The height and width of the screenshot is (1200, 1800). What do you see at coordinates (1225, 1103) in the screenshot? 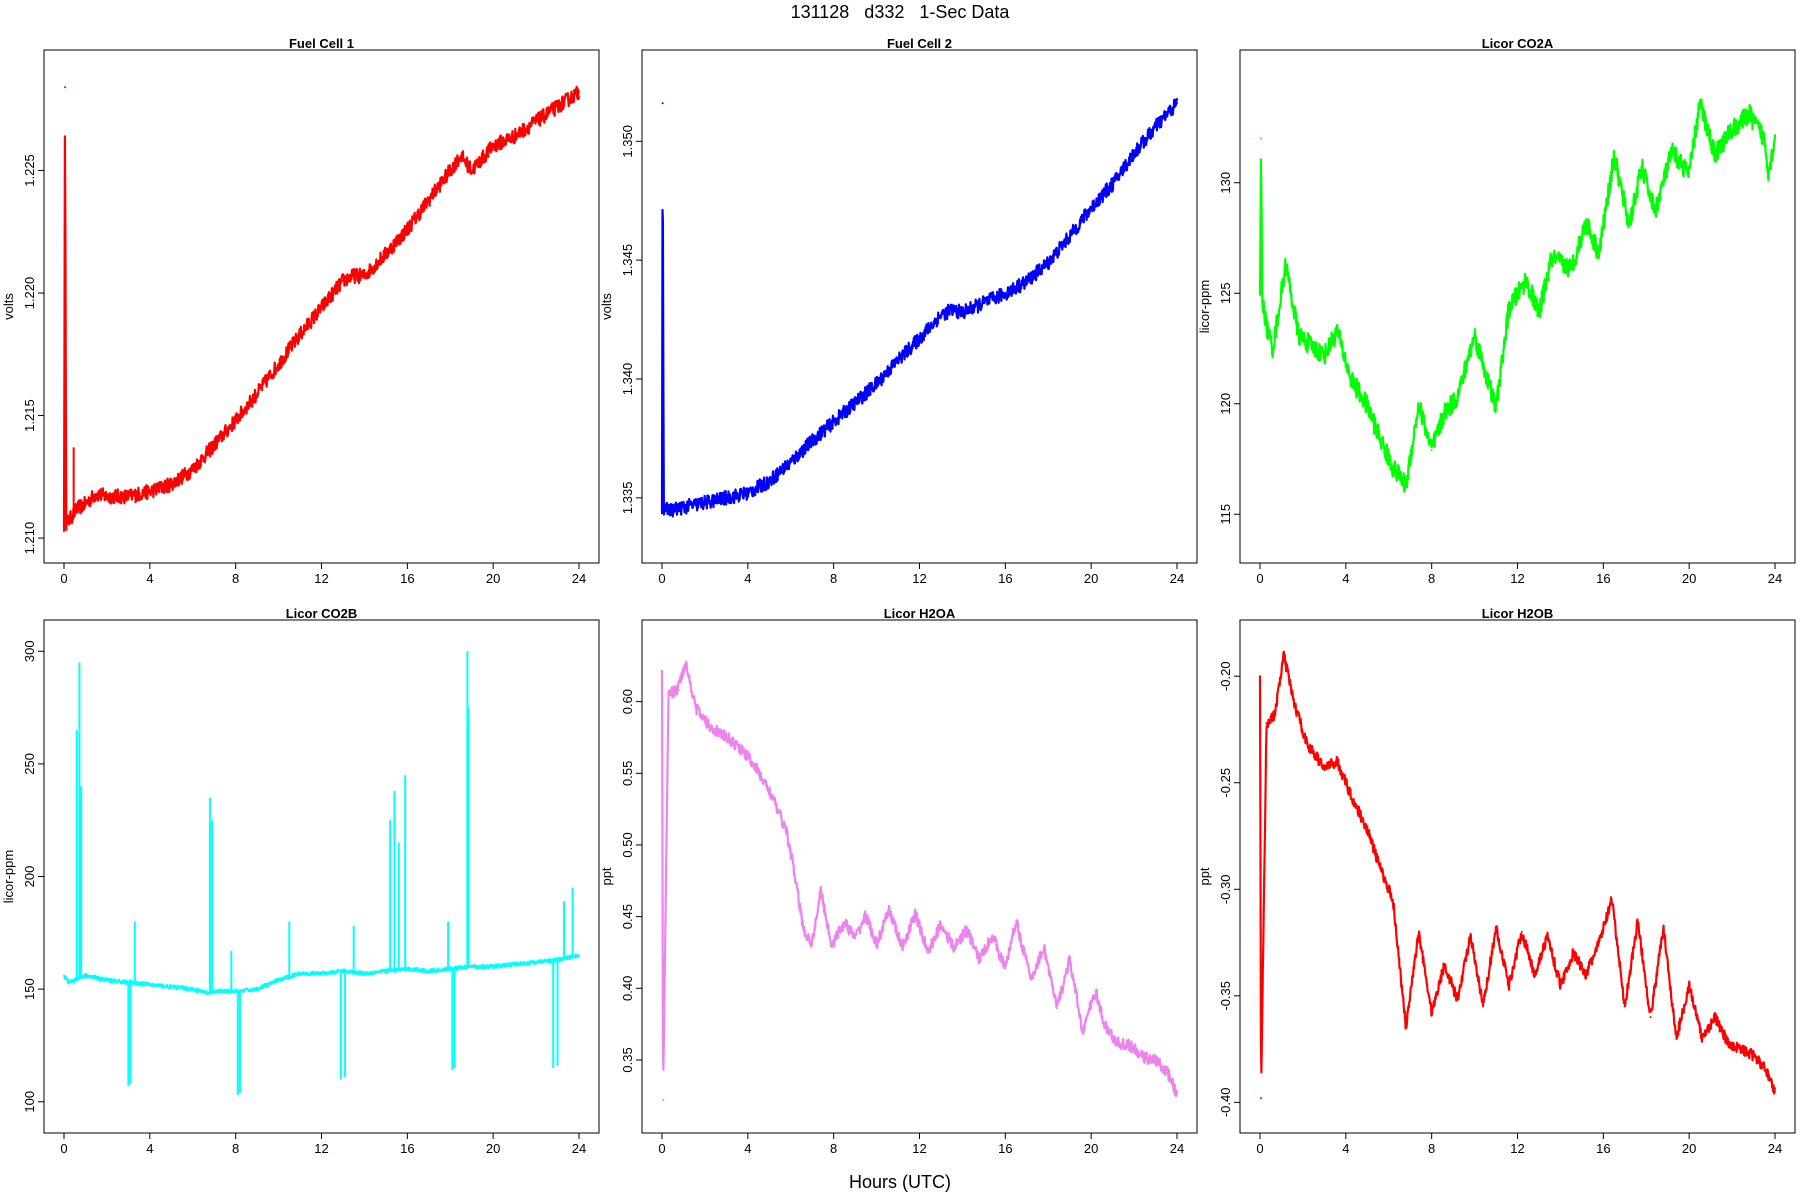
I see `y-tick-label: -0.40` at bounding box center [1225, 1103].